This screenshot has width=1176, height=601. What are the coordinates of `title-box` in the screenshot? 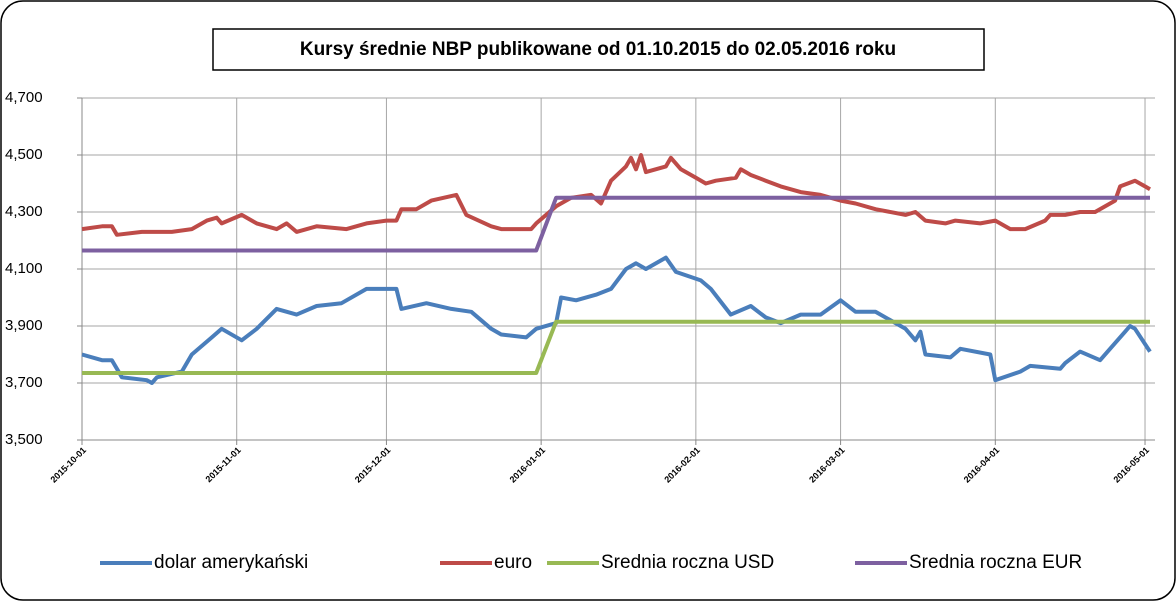 It's located at (598, 49).